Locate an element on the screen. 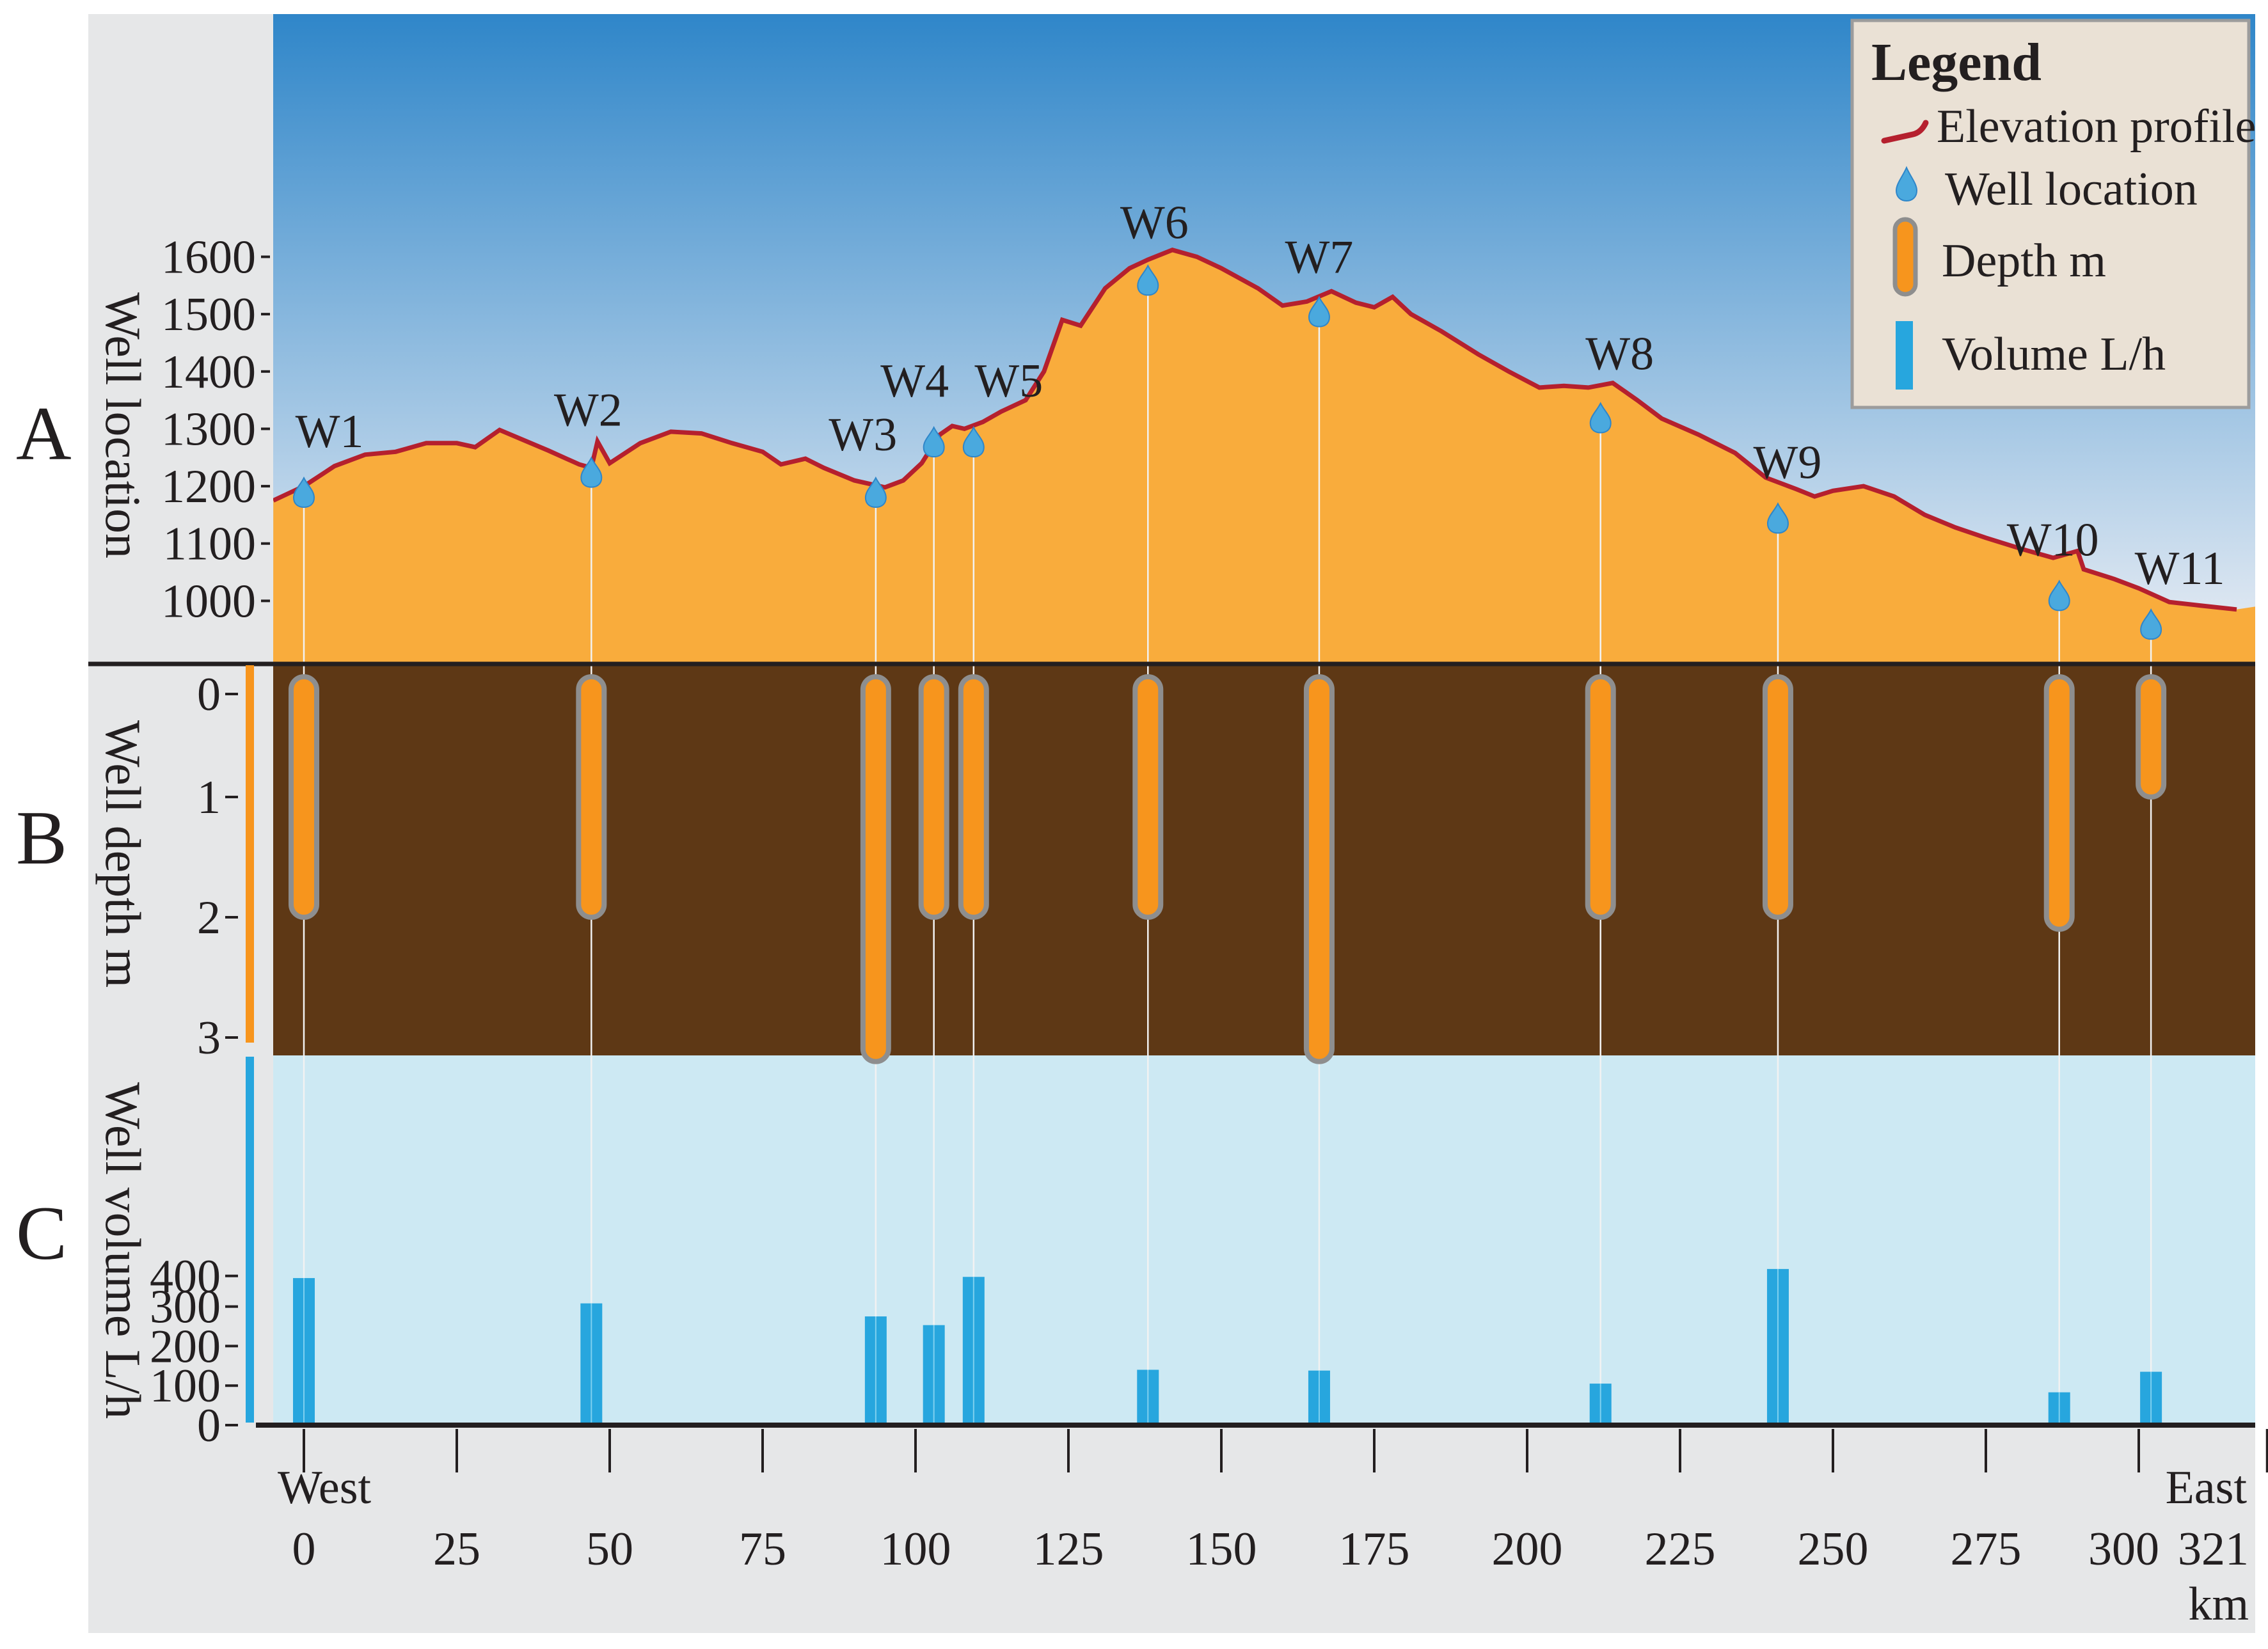  well-label: W7 is located at coordinates (1319, 258).